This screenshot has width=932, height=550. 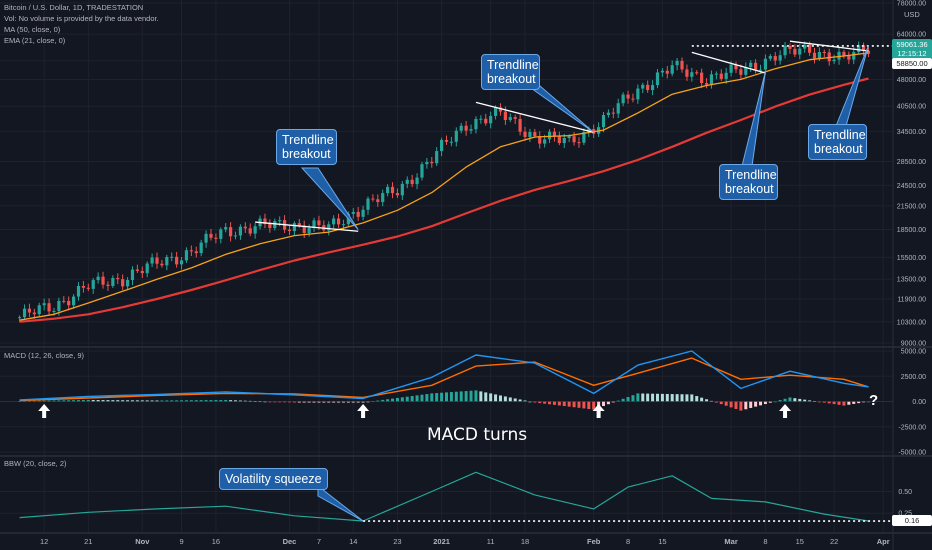 I want to click on price-tick-label: 40500.00, so click(x=911, y=107).